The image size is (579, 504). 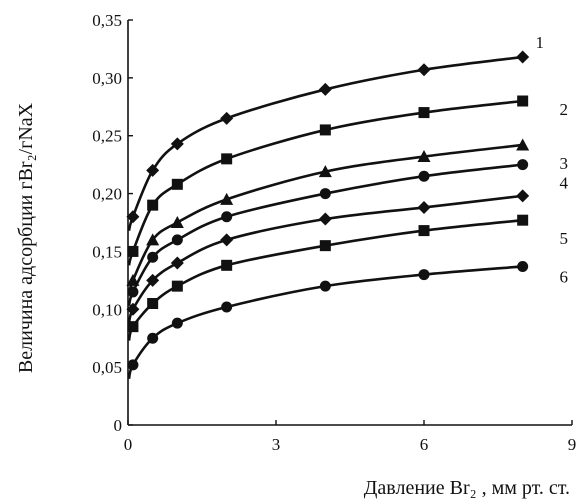 I want to click on y-tick-label: 0,15, so click(x=107, y=251).